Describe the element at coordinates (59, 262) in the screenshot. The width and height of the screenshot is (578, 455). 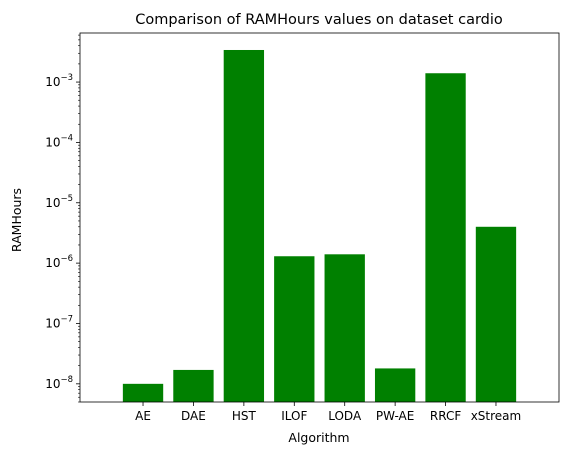
I see `y-tick-label: 10⁻⁶` at that location.